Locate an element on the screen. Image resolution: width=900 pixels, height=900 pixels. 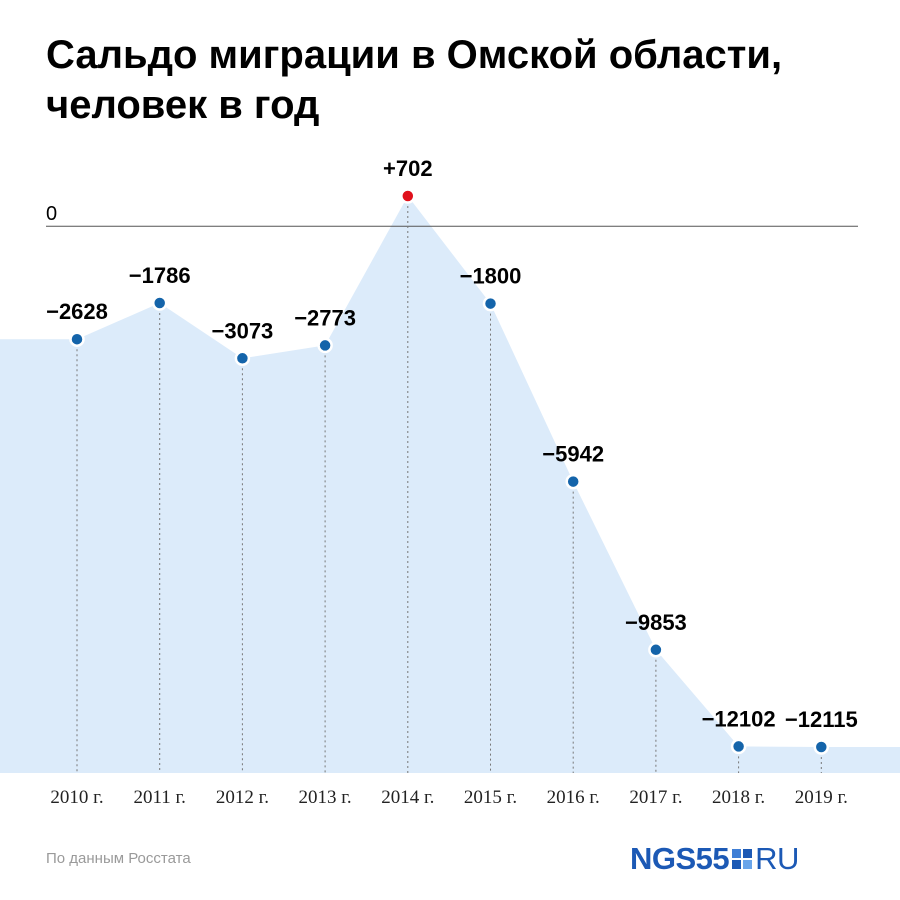
data-label: −5942 is located at coordinates (573, 454).